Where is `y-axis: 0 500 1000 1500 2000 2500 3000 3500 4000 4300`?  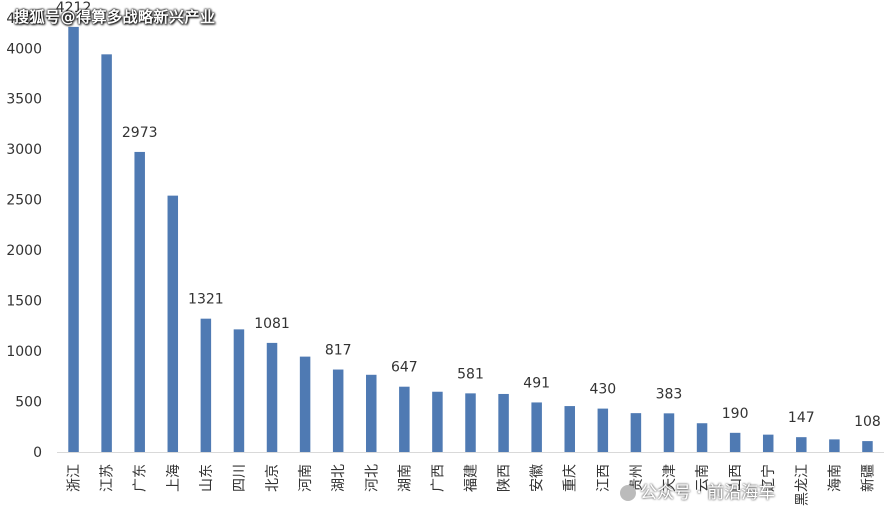
y-axis: 0 500 1000 1500 2000 2500 3000 3500 4000 4300 is located at coordinates (24, 236).